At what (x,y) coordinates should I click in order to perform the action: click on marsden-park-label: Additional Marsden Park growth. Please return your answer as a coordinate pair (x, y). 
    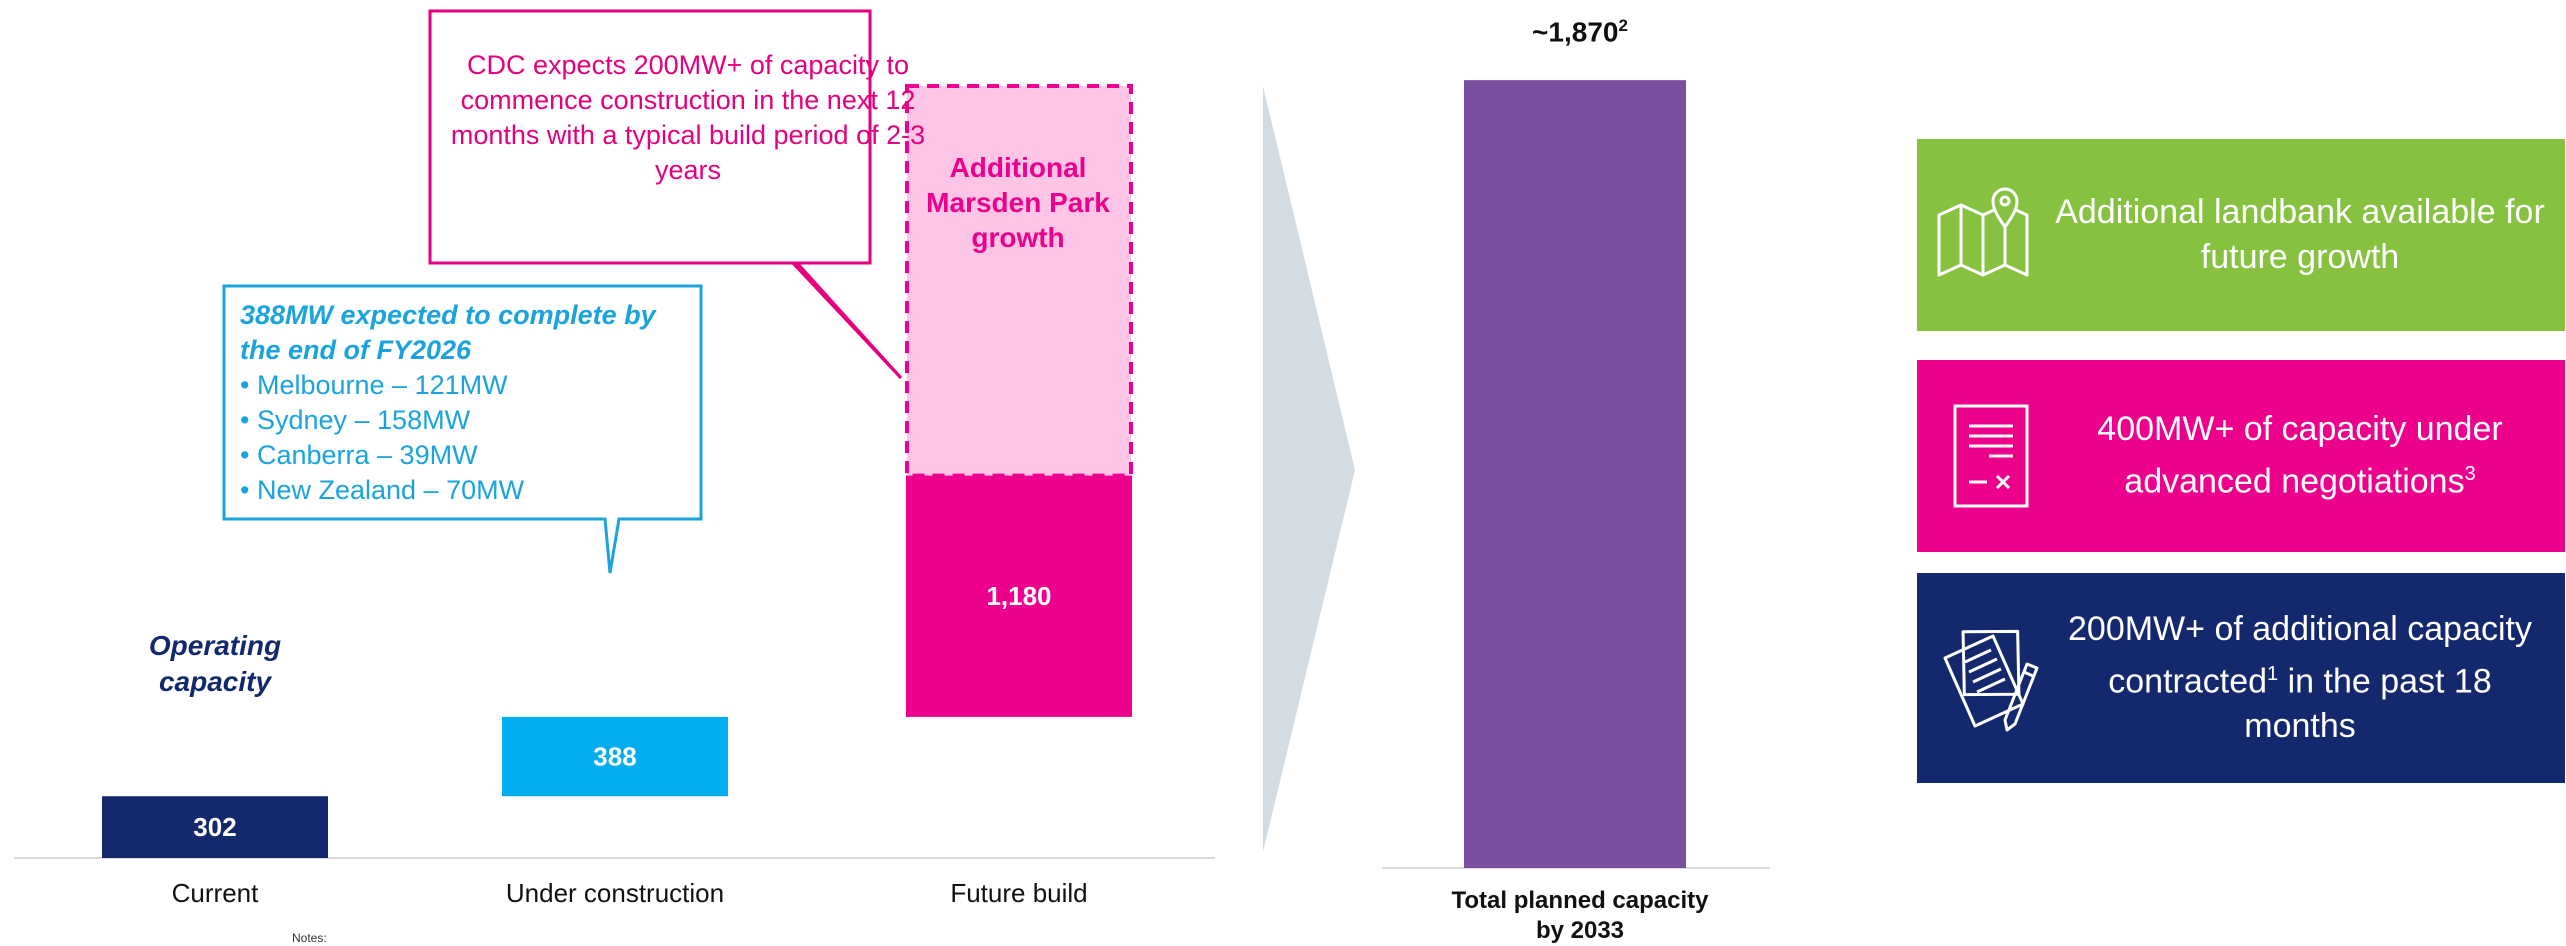
    Looking at the image, I should click on (1018, 202).